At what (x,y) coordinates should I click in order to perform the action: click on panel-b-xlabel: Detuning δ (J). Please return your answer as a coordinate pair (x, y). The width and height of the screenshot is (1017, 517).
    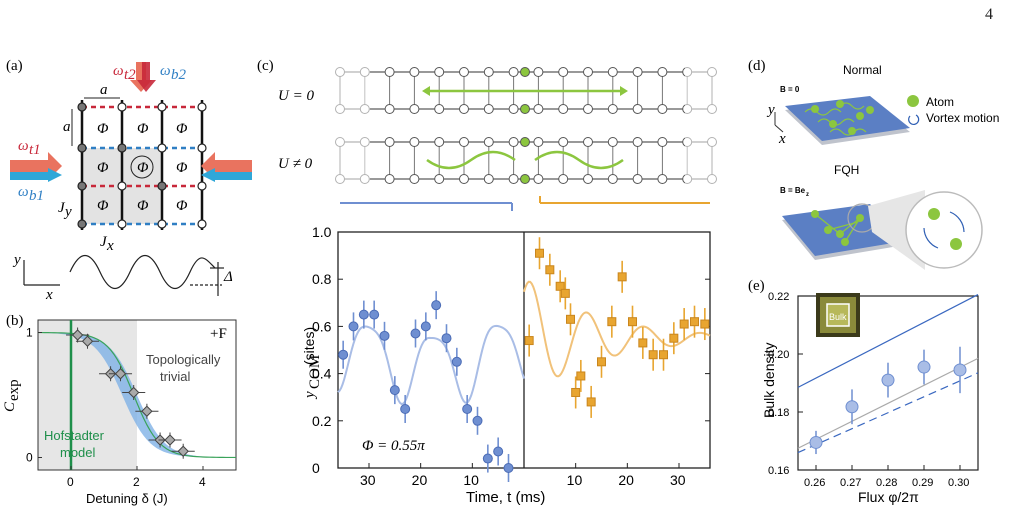
    Looking at the image, I should click on (127, 498).